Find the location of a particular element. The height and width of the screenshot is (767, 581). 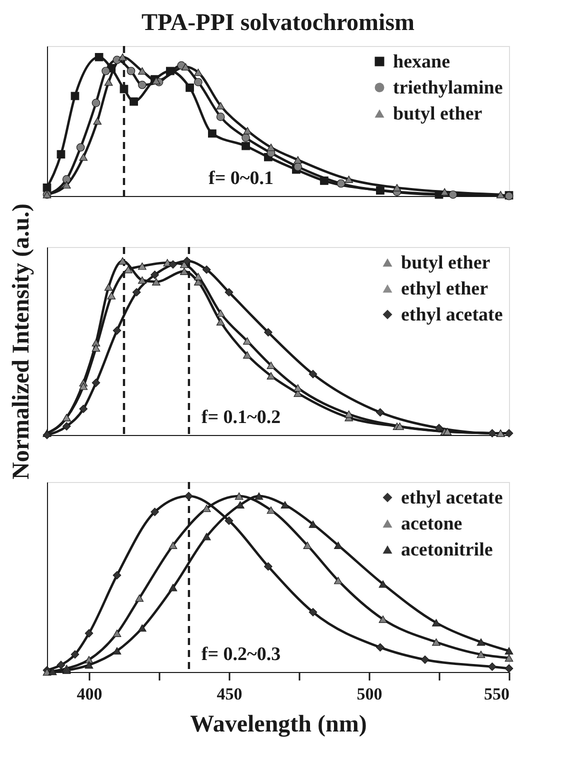

legend-label: acetonitrile is located at coordinates (447, 550).